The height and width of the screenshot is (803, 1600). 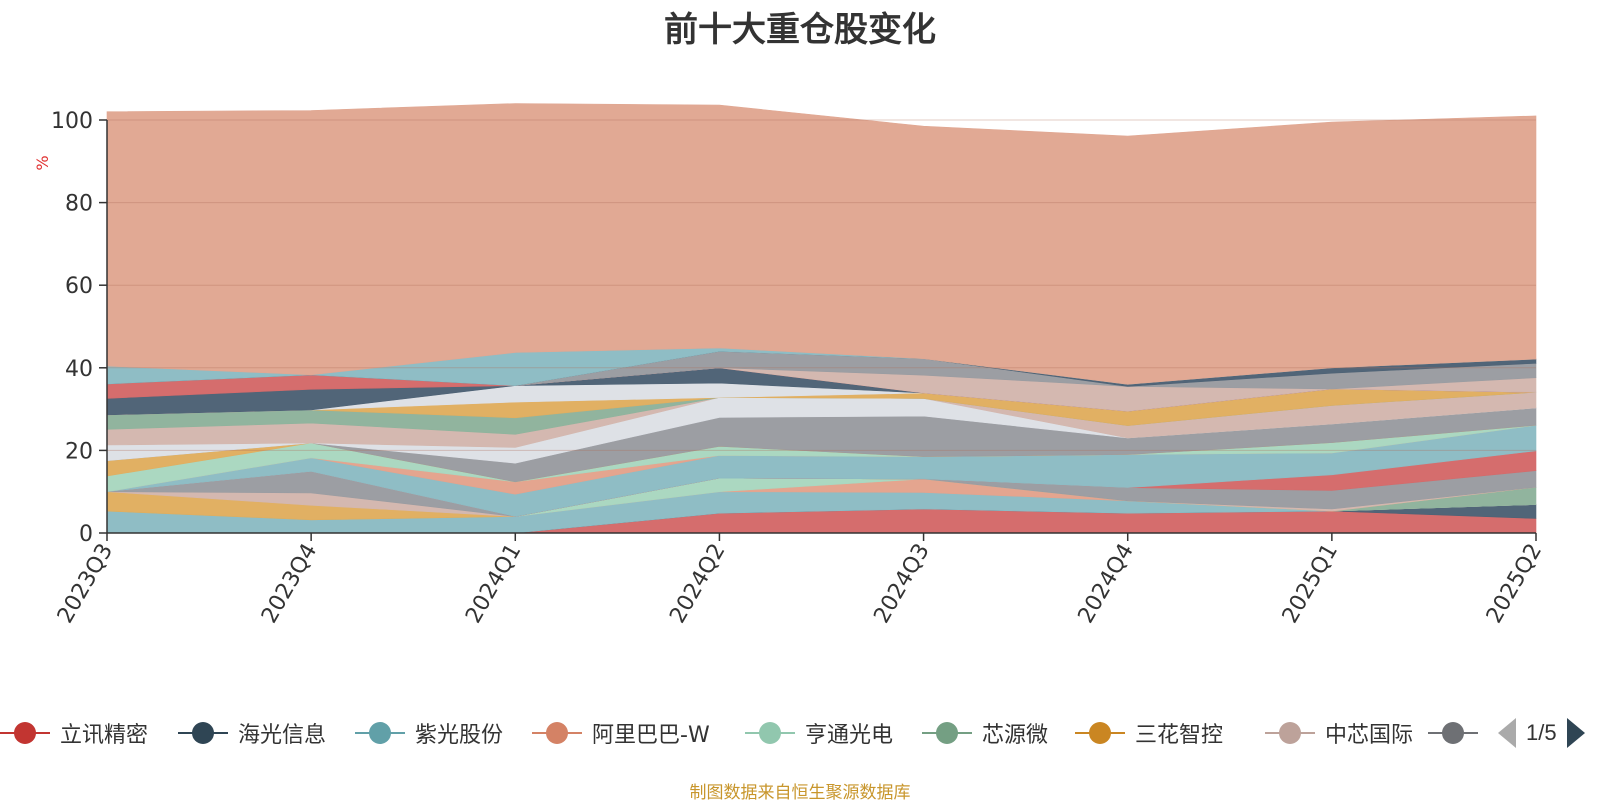 I want to click on legend-label: 阿里巴巴-W, so click(x=651, y=735).